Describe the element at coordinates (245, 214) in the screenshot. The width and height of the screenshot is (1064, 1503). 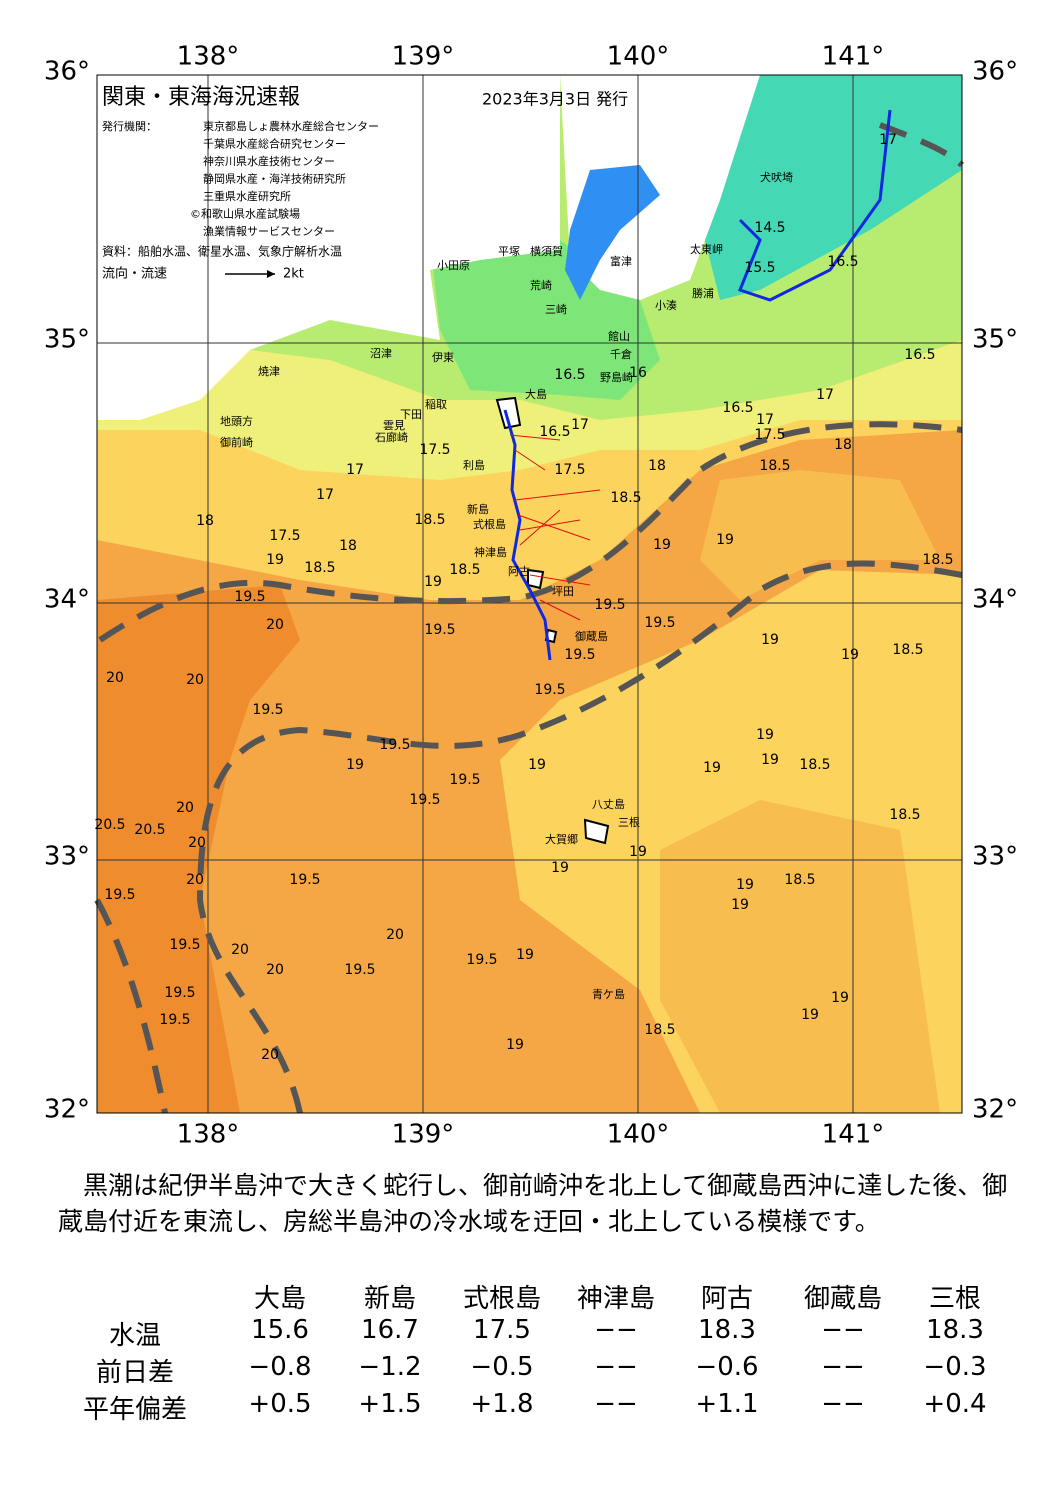
I see `issuer: ©和歌山県水産試験場` at that location.